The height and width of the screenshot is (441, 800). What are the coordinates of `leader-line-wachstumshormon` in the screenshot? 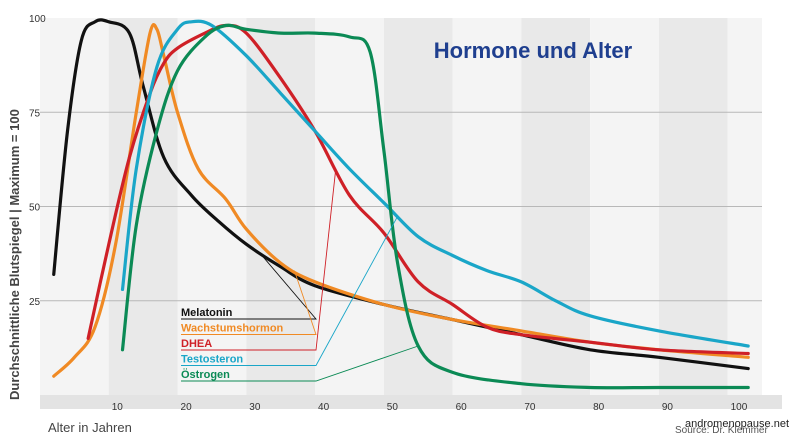 It's located at (249, 302).